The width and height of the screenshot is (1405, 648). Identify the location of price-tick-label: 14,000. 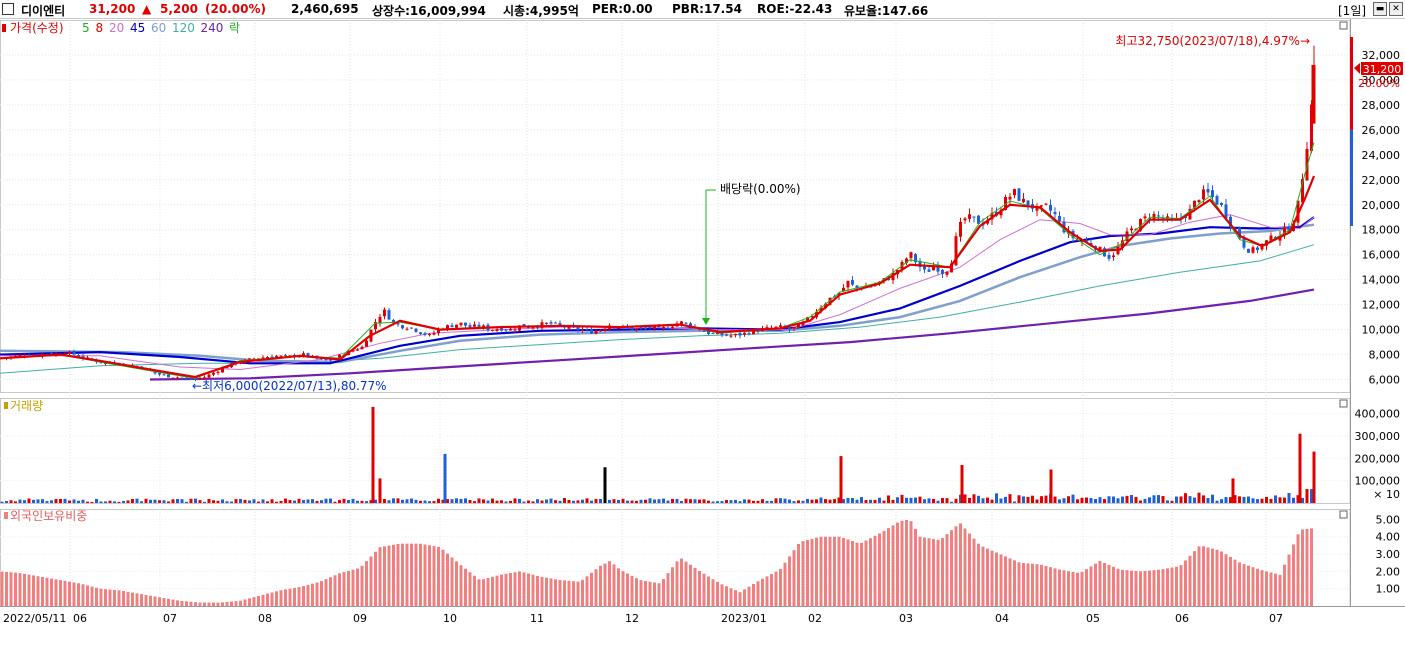
(1381, 280).